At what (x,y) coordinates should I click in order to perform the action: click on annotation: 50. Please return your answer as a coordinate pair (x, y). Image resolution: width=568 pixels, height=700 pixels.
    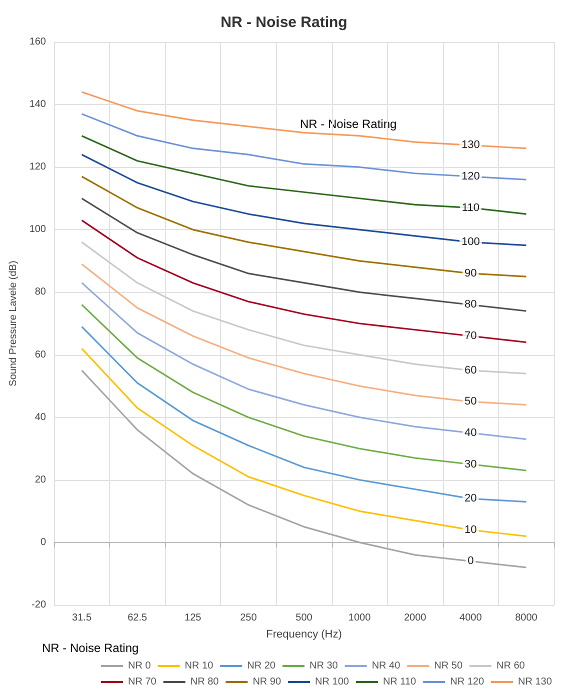
    Looking at the image, I should click on (470, 402).